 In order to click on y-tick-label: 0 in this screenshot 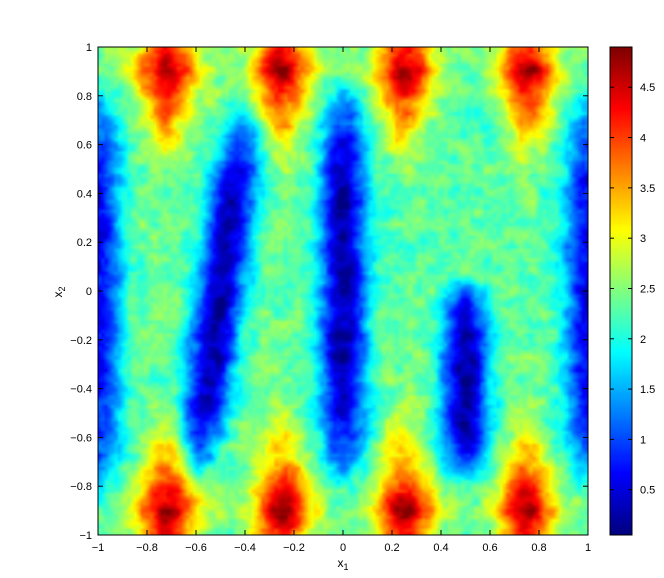, I will do `click(89, 292)`.